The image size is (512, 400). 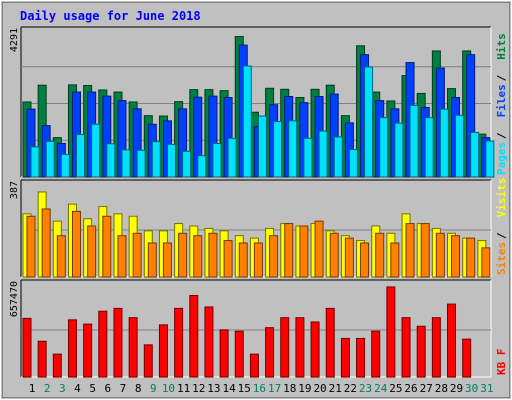 I want to click on legend-pages: Pages, so click(x=501, y=158).